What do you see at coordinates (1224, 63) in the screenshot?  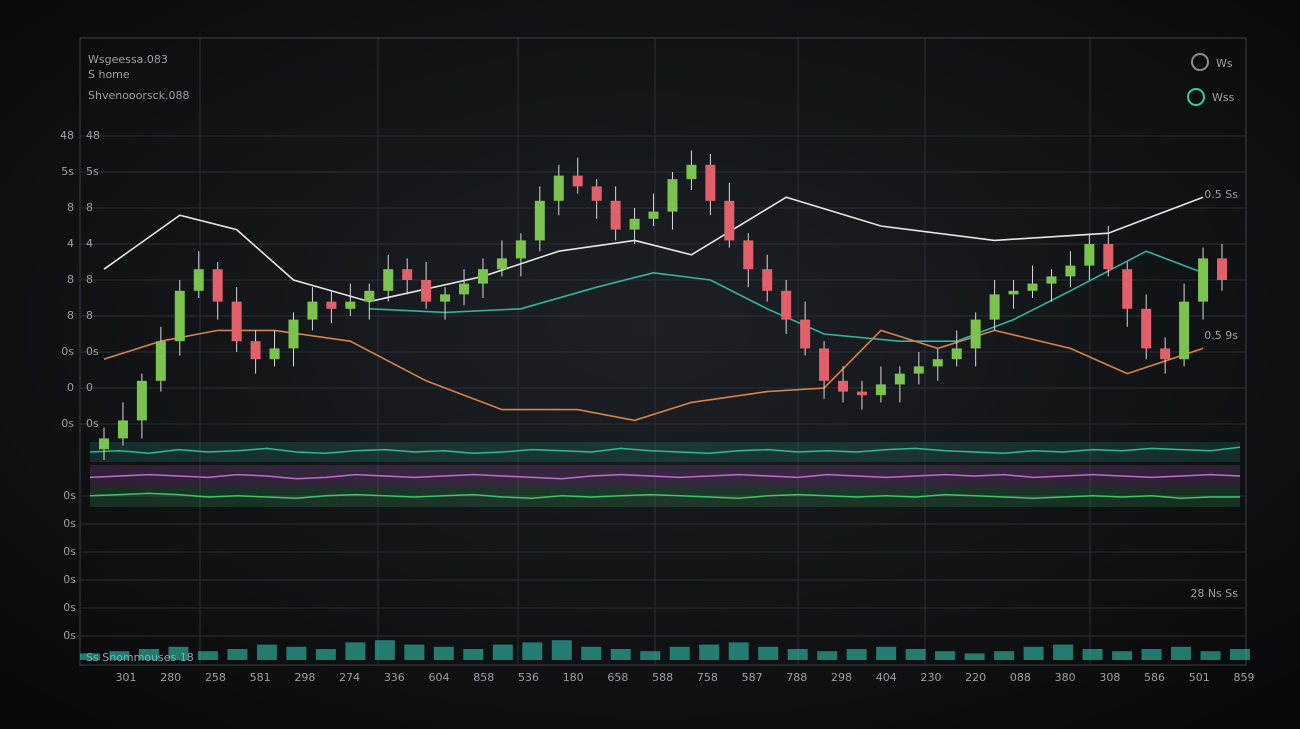 I see `corner-label: Ws` at bounding box center [1224, 63].